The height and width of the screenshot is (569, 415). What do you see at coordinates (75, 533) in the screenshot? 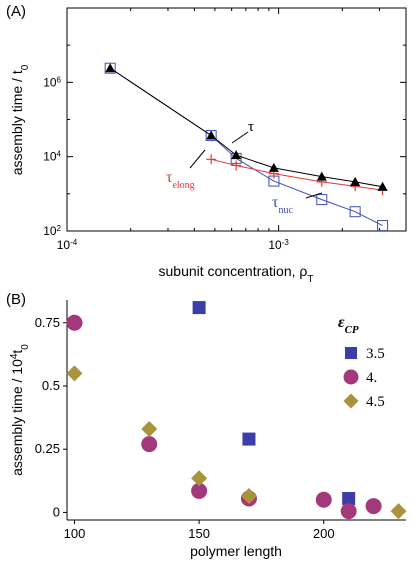
I see `x-tick-label: 100` at bounding box center [75, 533].